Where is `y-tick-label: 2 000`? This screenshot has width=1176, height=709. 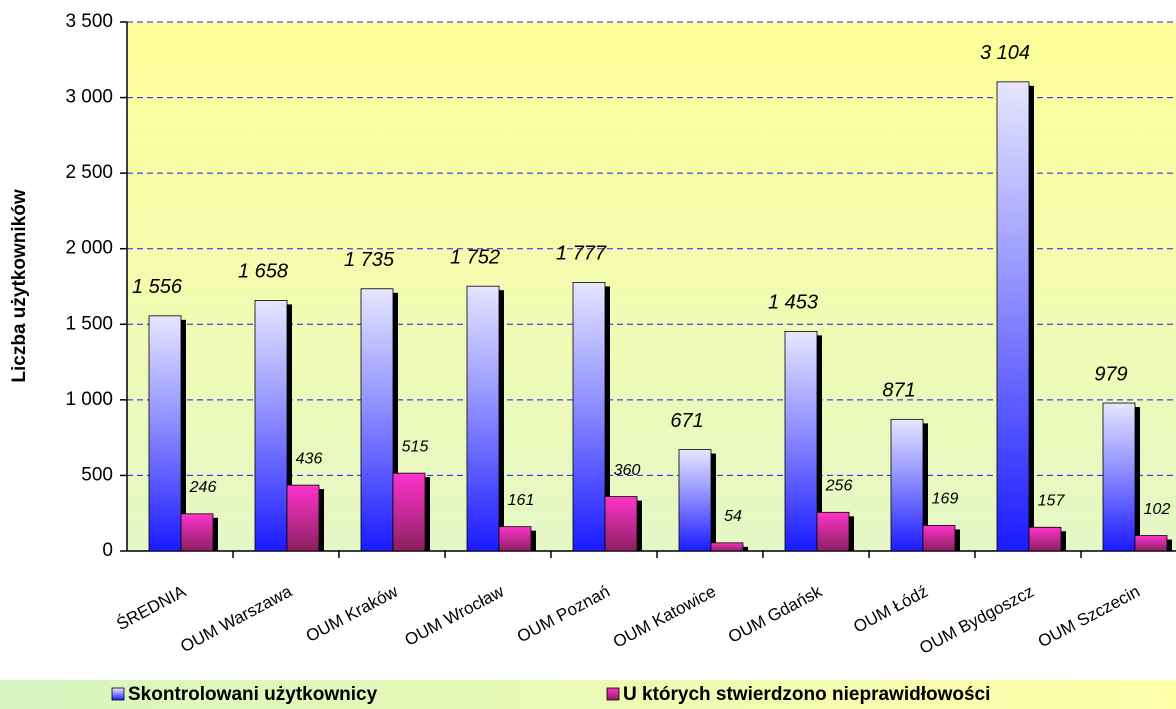 y-tick-label: 2 000 is located at coordinates (89, 248).